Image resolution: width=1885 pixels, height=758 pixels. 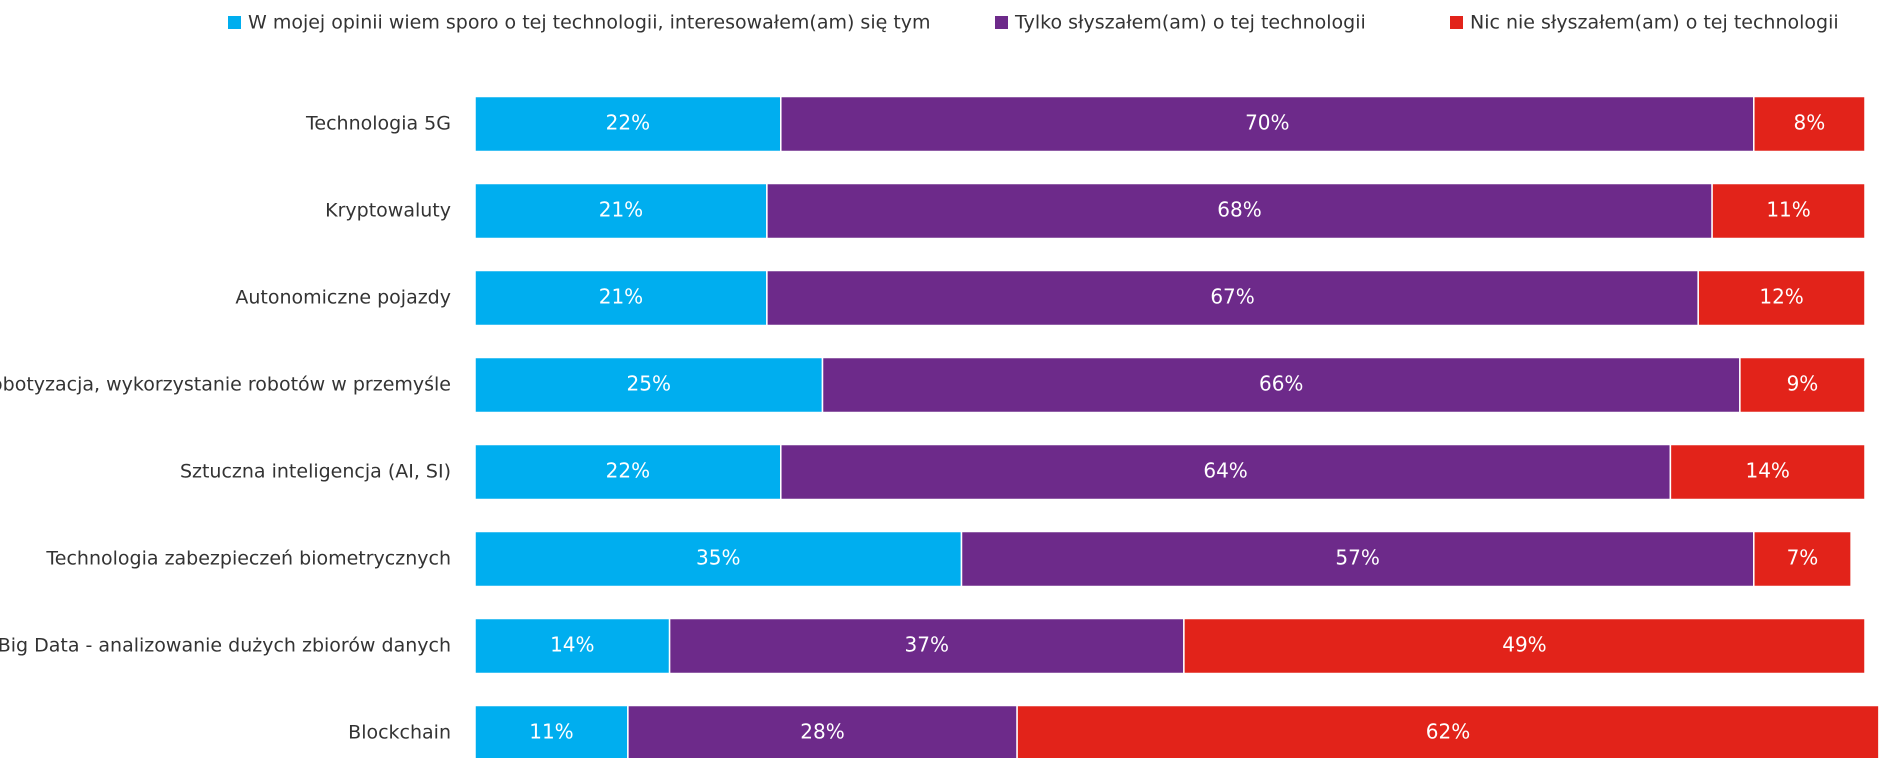 What do you see at coordinates (378, 124) in the screenshot?
I see `category-label: Technologia 5G` at bounding box center [378, 124].